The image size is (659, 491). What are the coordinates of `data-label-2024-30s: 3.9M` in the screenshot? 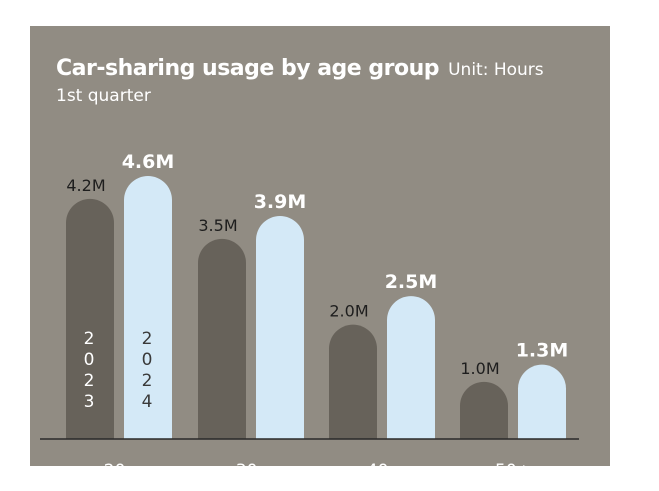 It's located at (280, 202).